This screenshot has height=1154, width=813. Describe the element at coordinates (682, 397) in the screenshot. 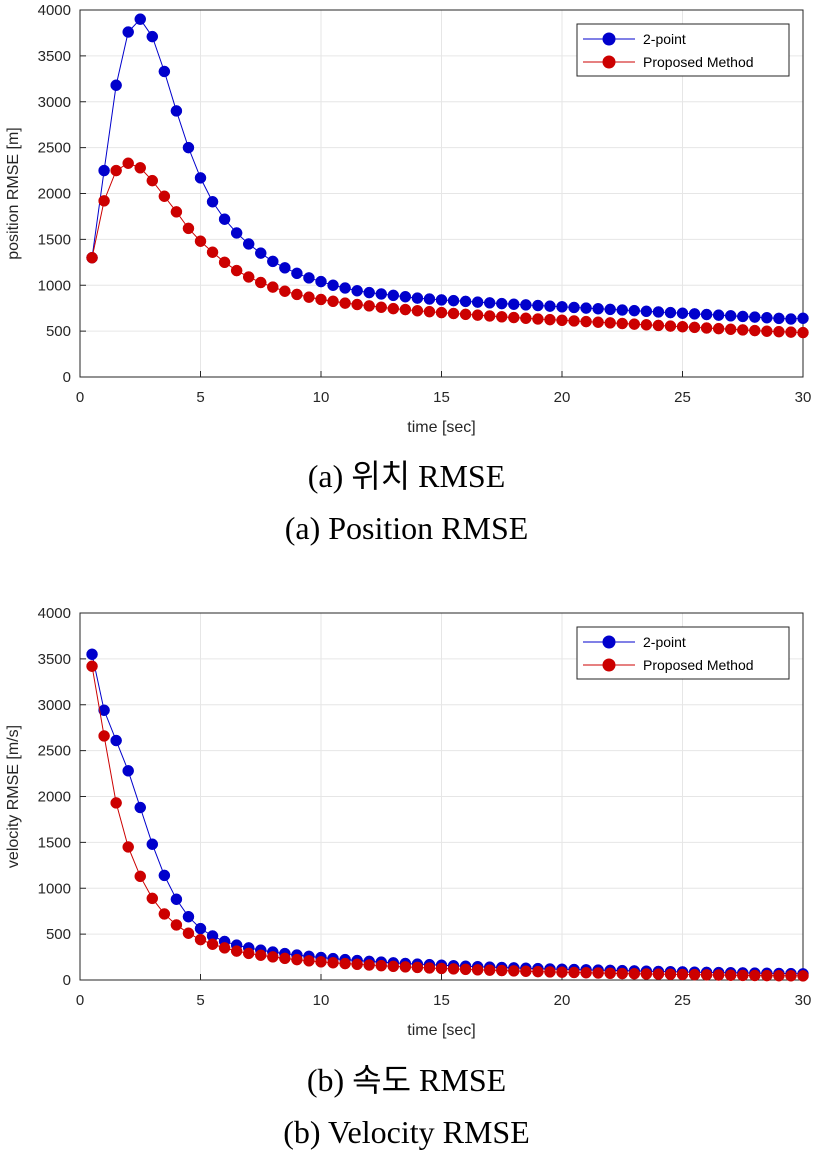

I see `x-tick-label: 25` at that location.